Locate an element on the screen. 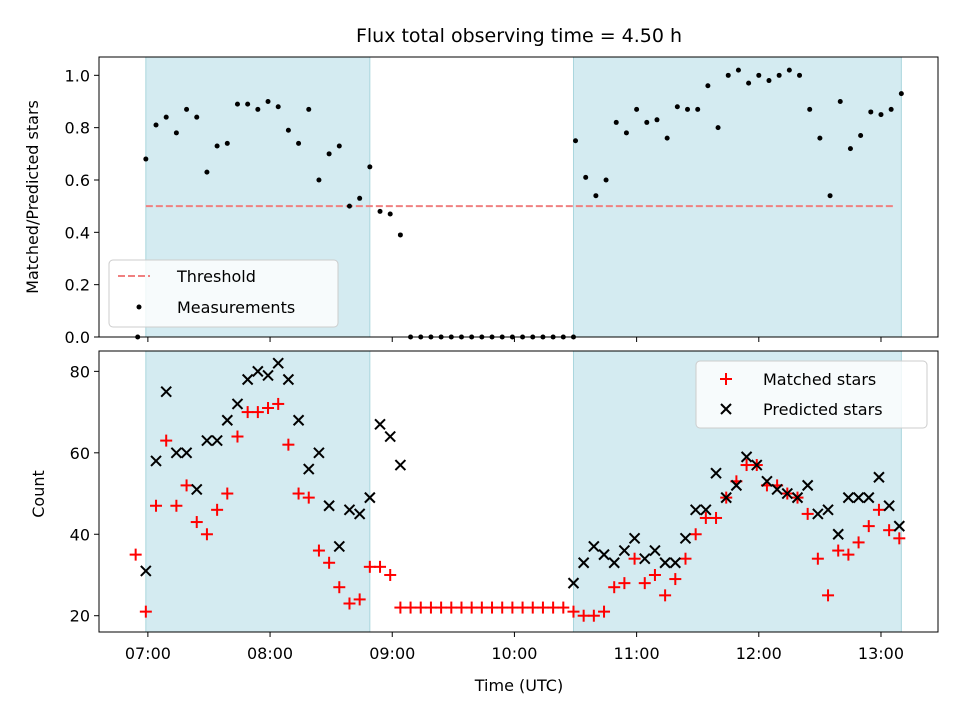  legend-predicted-label: Predicted stars is located at coordinates (823, 409).